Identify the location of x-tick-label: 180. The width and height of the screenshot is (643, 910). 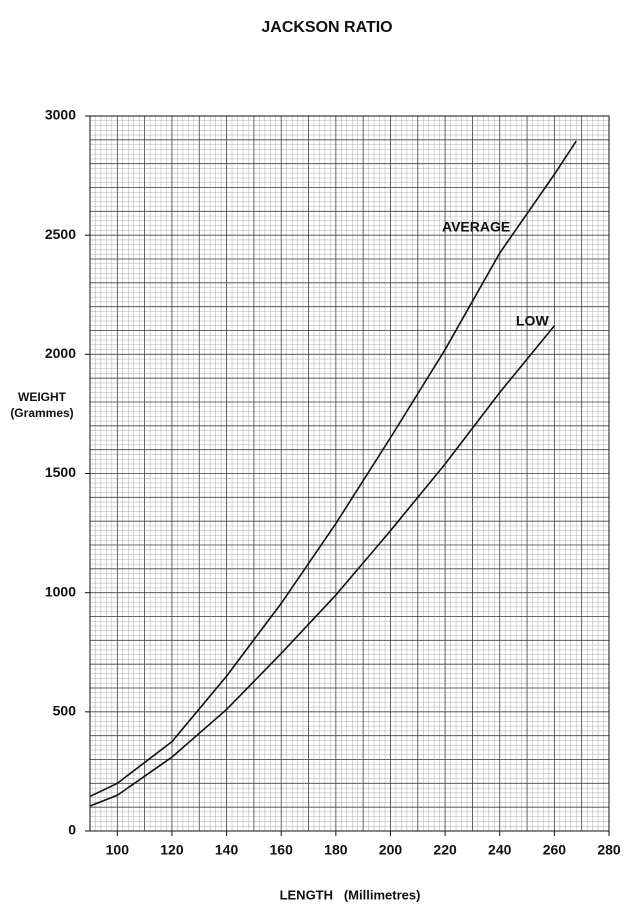
(336, 850).